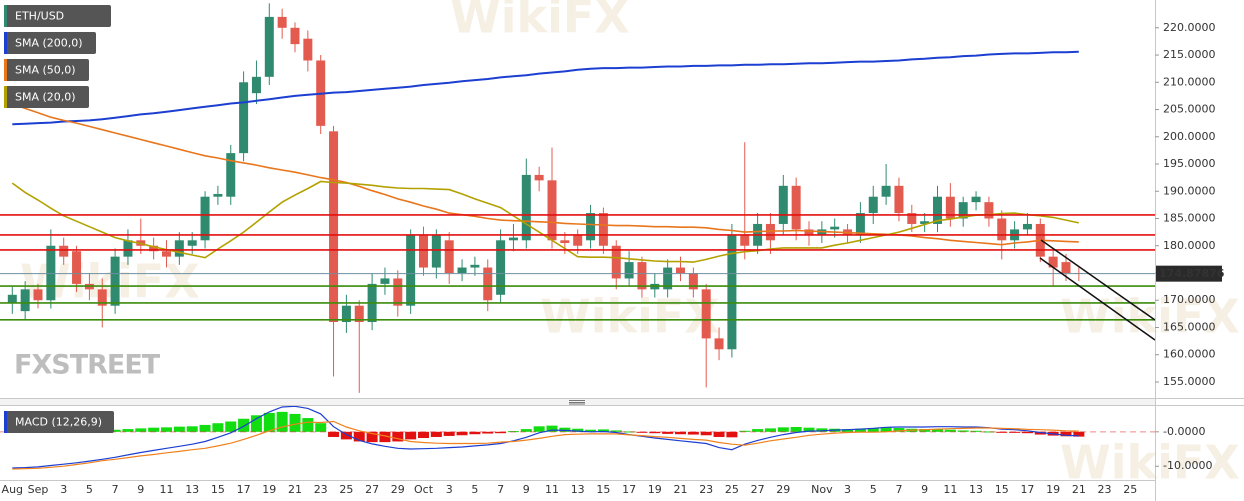 The width and height of the screenshot is (1244, 501). I want to click on brand-watermark: FXSTREET, so click(87, 365).